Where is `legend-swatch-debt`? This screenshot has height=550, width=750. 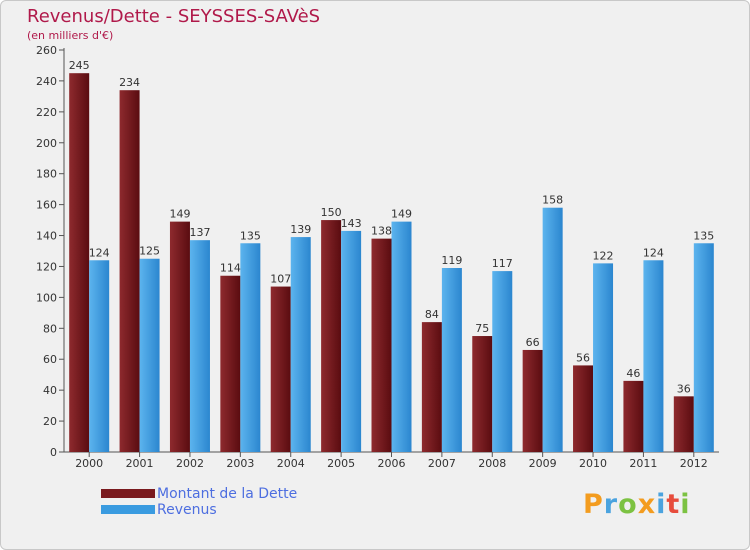
legend-swatch-debt is located at coordinates (128, 493).